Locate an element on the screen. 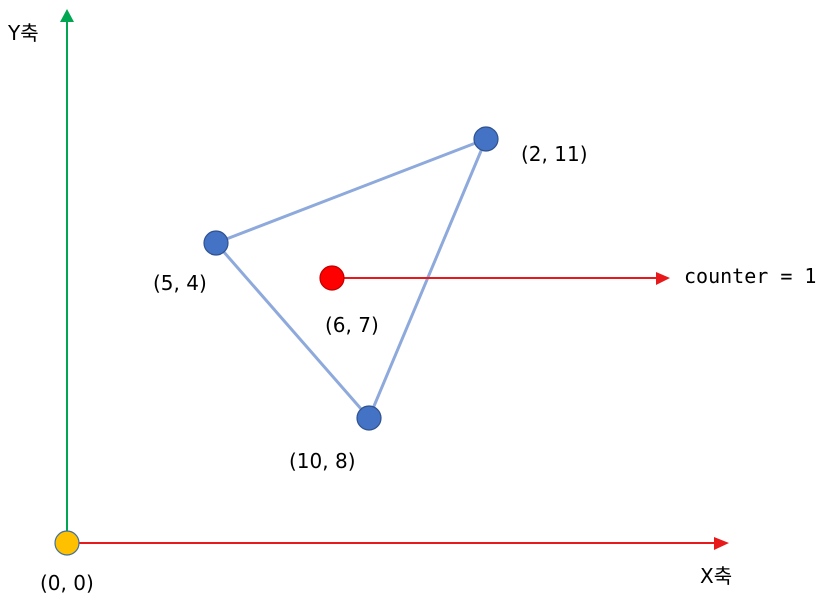 This screenshot has height=598, width=834. test-point-marker is located at coordinates (332, 278).